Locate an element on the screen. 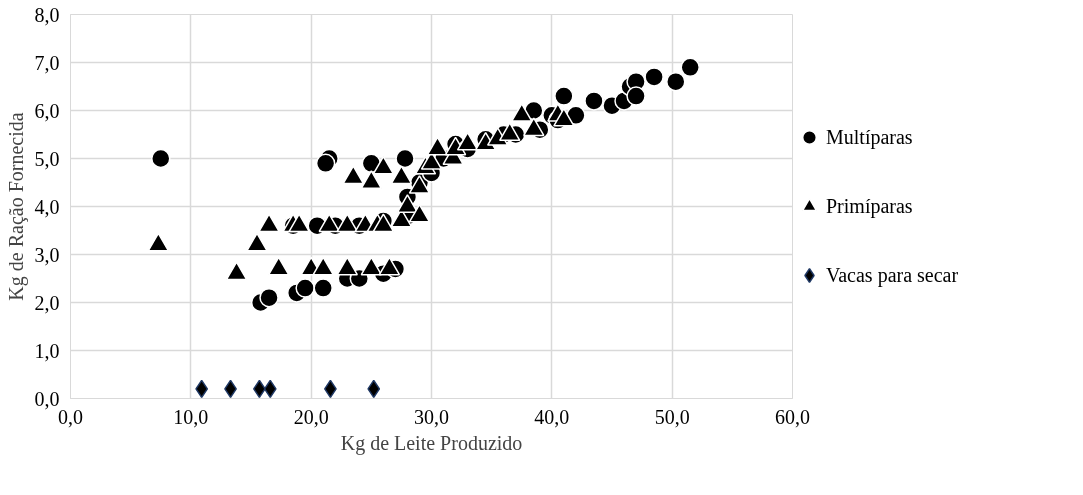 The height and width of the screenshot is (495, 1083). legend-label: Primíparas is located at coordinates (869, 206).